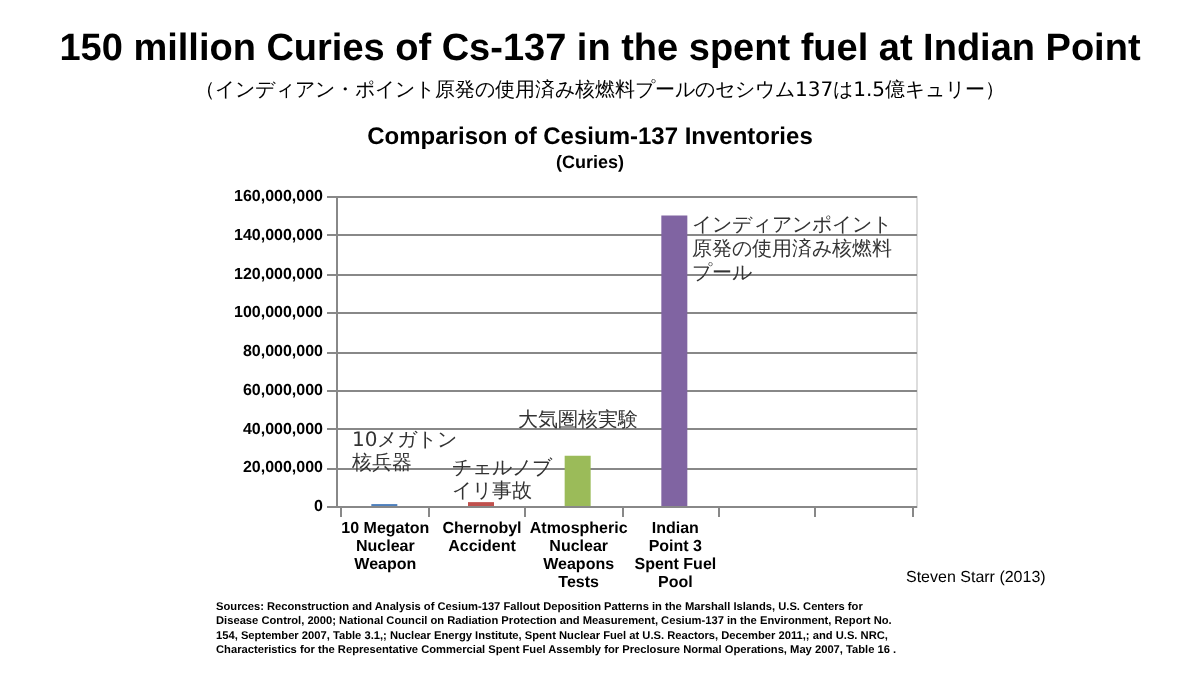 The image size is (1200, 674). Describe the element at coordinates (675, 555) in the screenshot. I see `x-tick-label: Indian Point 3 Spent Fuel Pool` at that location.